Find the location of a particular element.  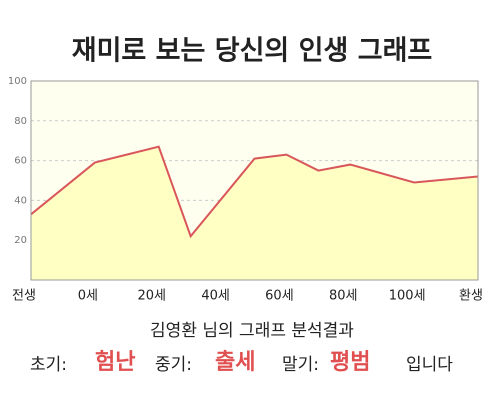

y-tick-label: 20 is located at coordinates (20, 240).